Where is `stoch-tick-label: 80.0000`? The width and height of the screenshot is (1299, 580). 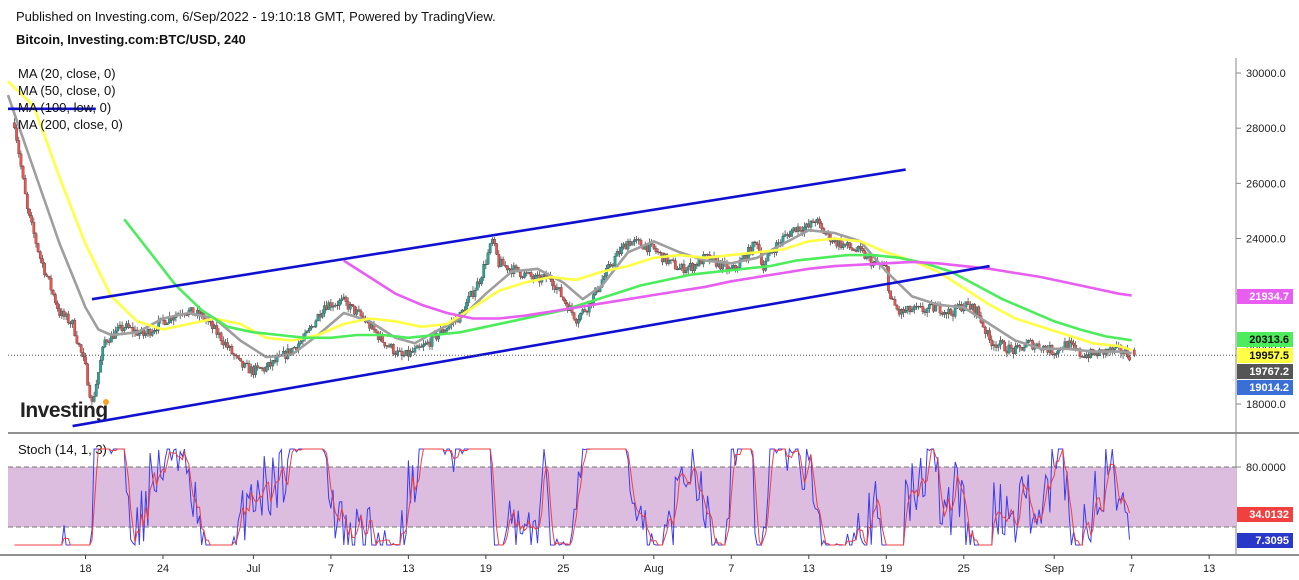 stoch-tick-label: 80.0000 is located at coordinates (1266, 468).